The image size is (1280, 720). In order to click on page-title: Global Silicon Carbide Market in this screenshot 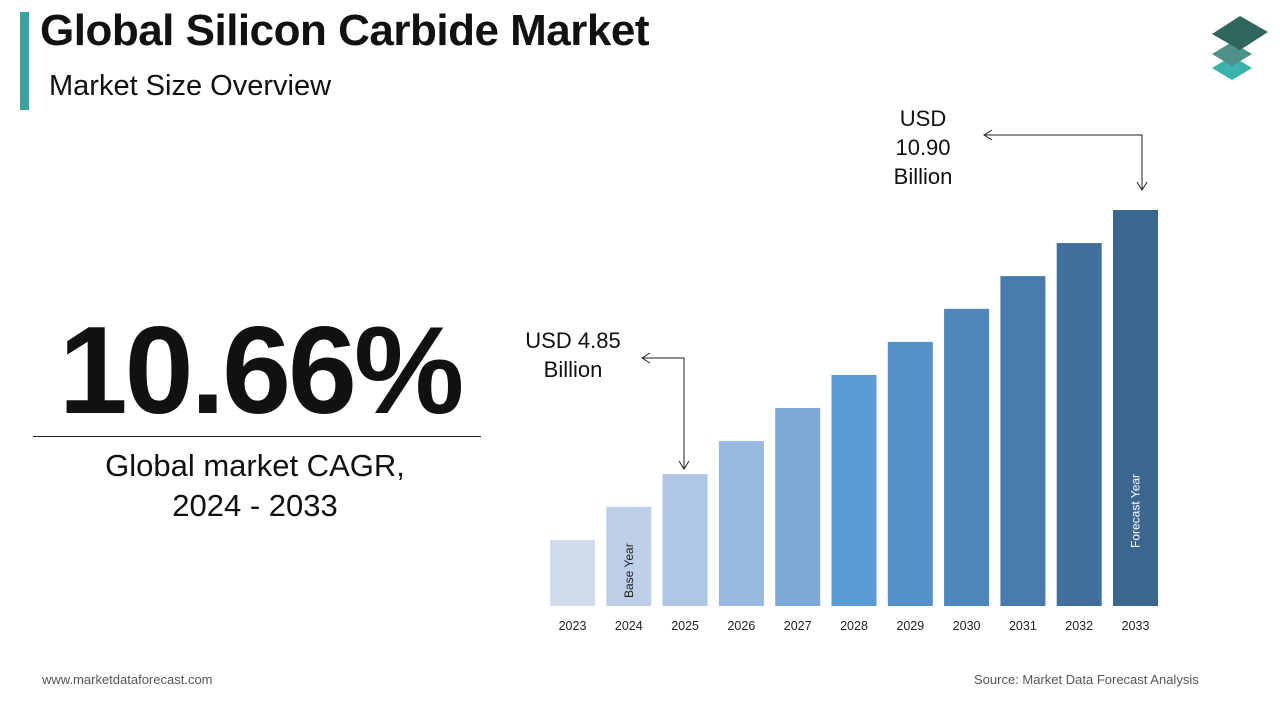, I will do `click(344, 30)`.